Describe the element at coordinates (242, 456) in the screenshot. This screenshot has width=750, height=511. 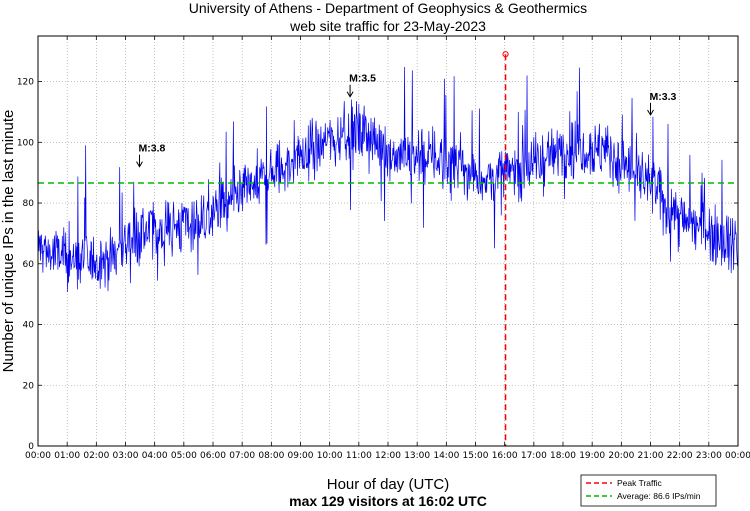
I see `x-tick-label: 07:00` at that location.